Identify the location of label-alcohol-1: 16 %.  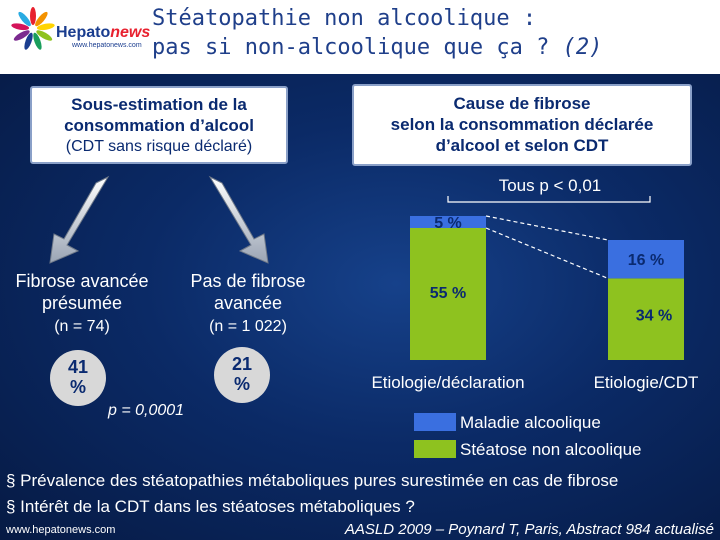
(646, 260).